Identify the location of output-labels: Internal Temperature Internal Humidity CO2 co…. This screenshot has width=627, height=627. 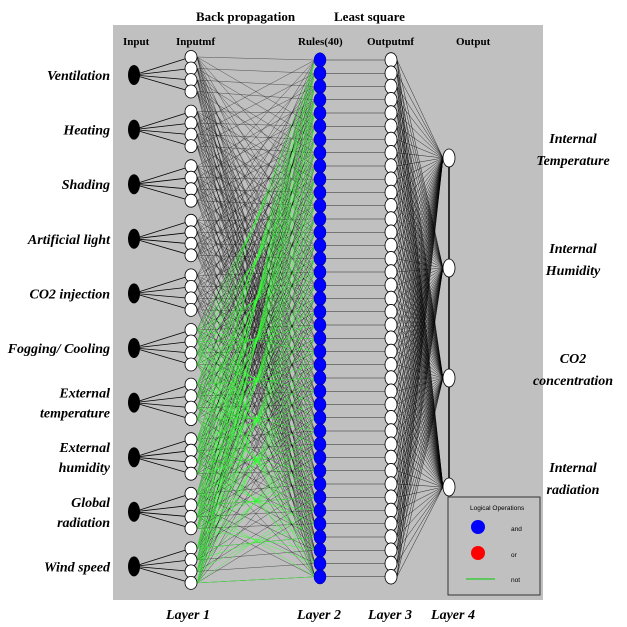
(573, 315).